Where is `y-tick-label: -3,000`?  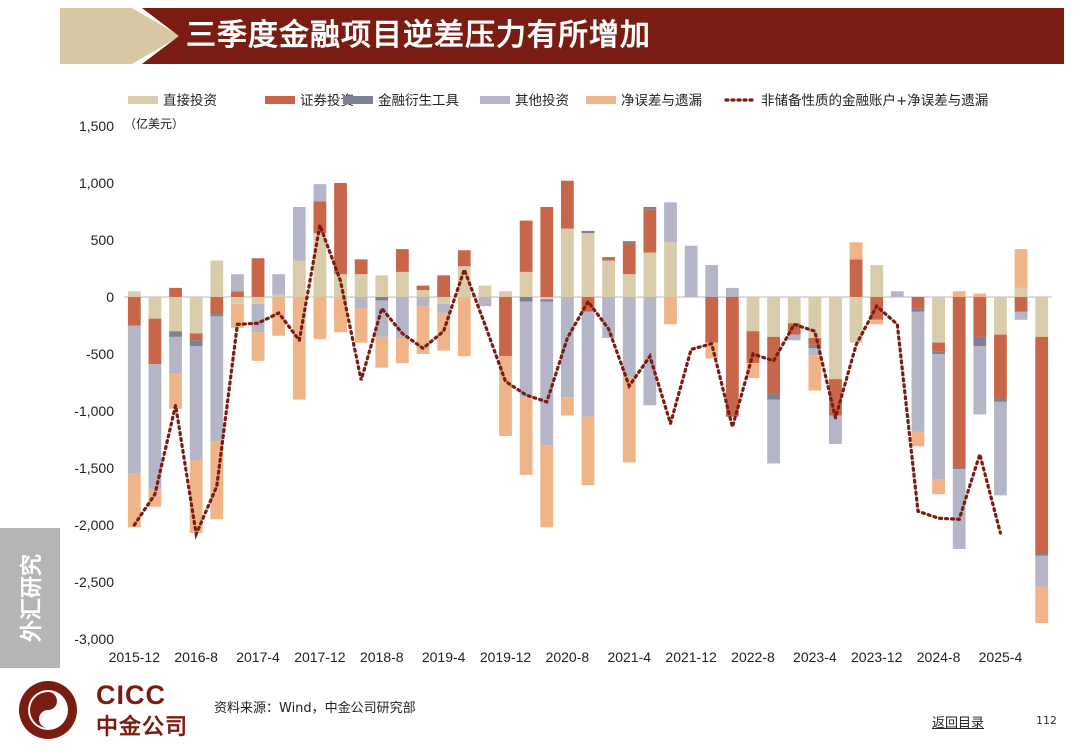
y-tick-label: -3,000 is located at coordinates (94, 639).